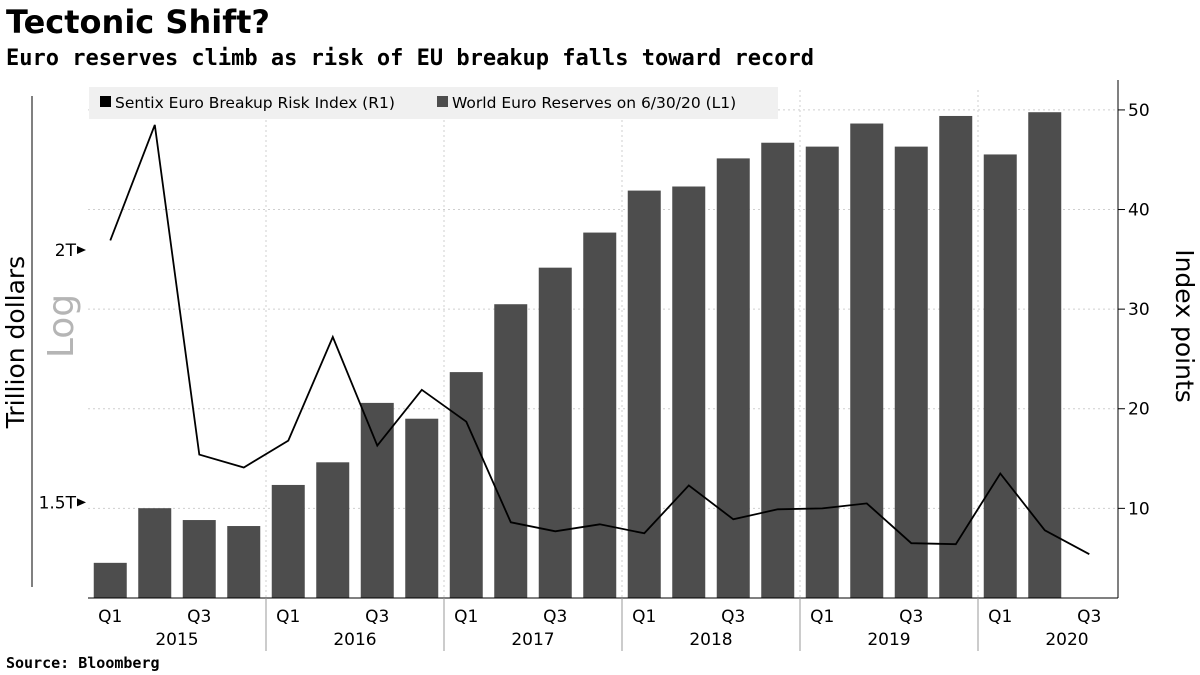  What do you see at coordinates (644, 617) in the screenshot?
I see `quarter-label-6: Q1` at bounding box center [644, 617].